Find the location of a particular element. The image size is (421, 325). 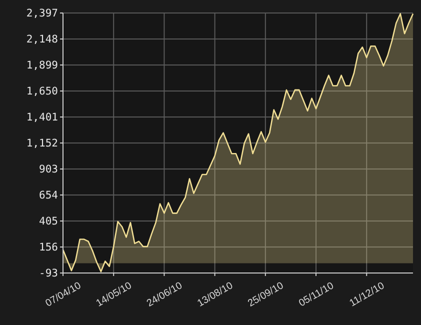

y-tick-label: -93 is located at coordinates (48, 274).